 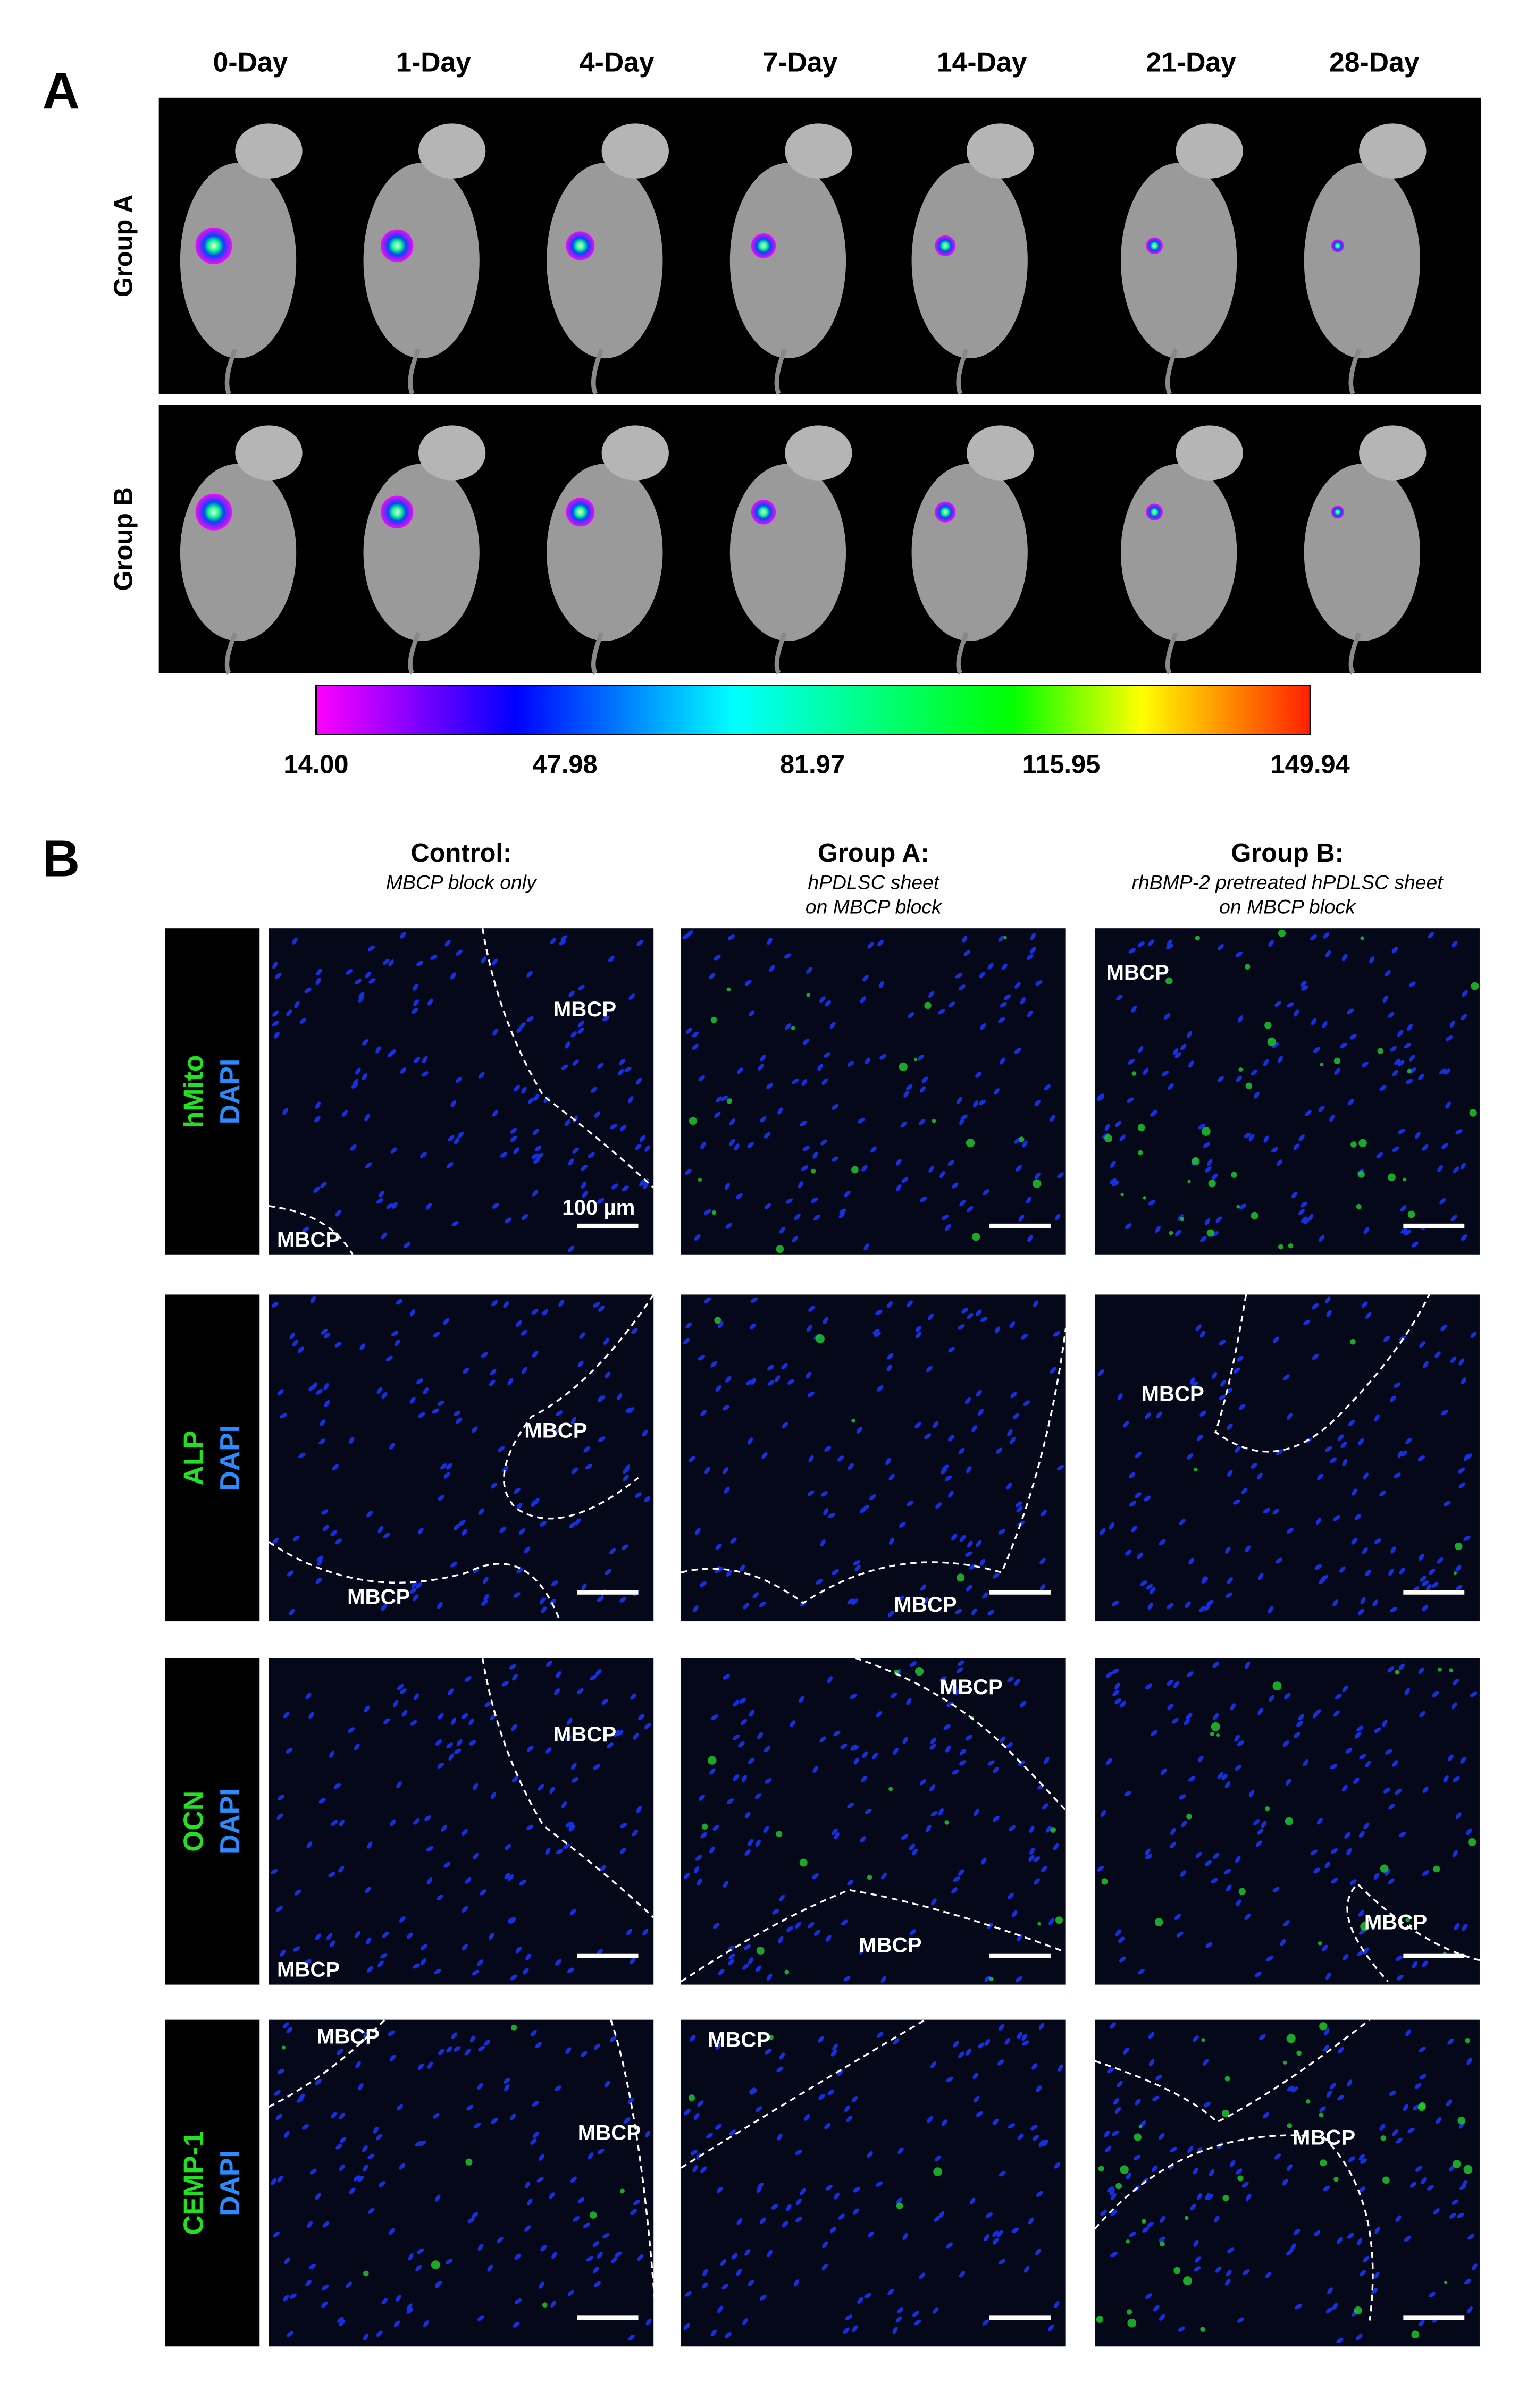 What do you see at coordinates (605, 552) in the screenshot?
I see `mouse-body` at bounding box center [605, 552].